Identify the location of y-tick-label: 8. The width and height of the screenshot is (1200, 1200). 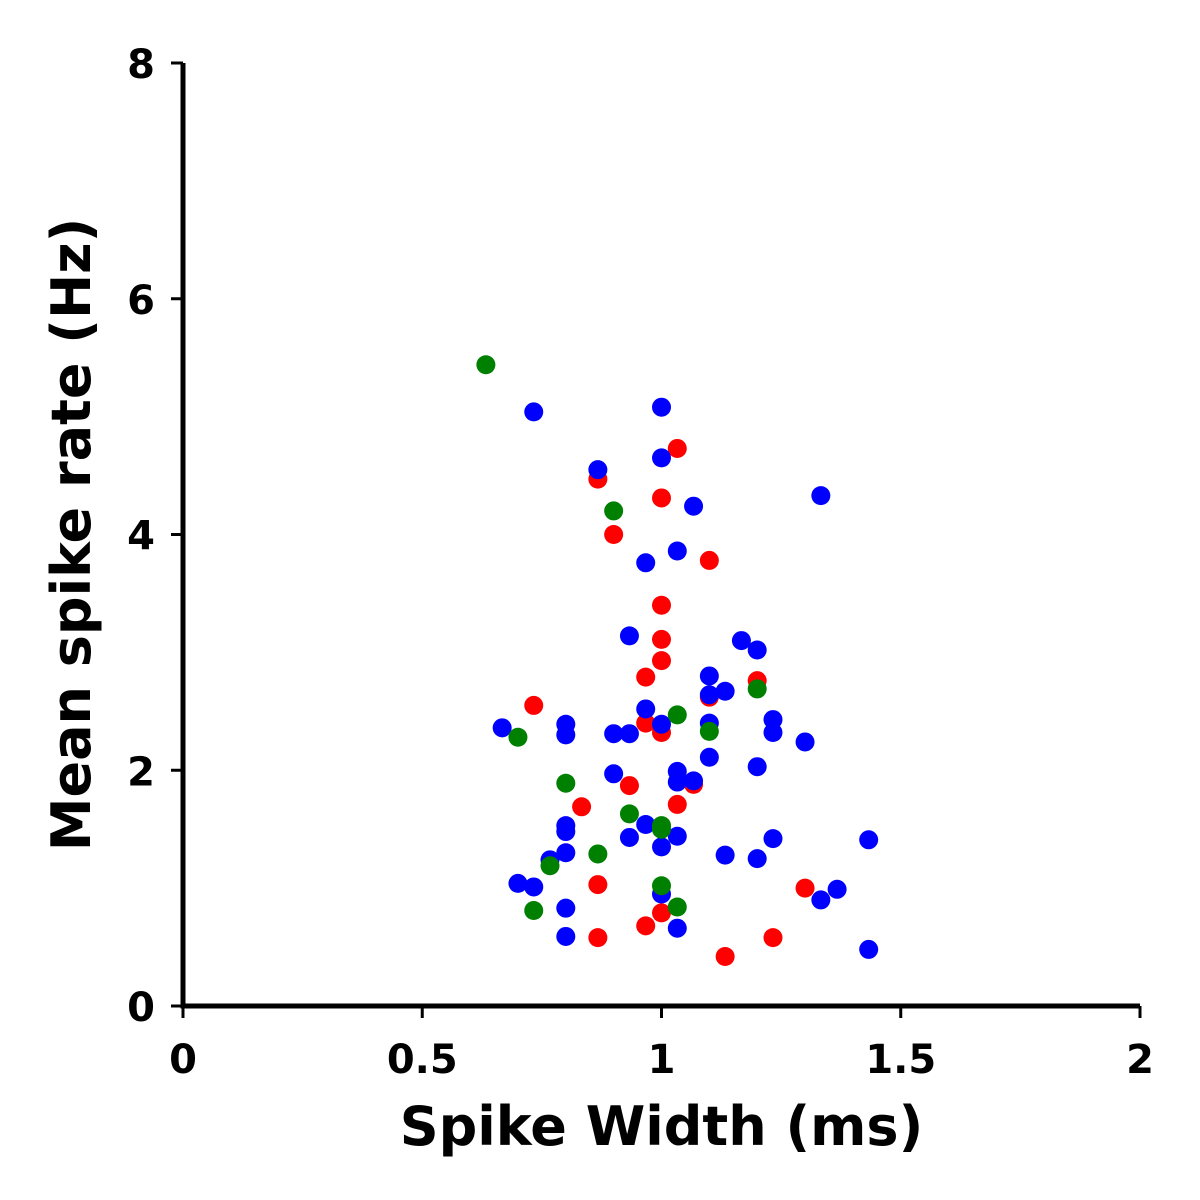
(141, 65).